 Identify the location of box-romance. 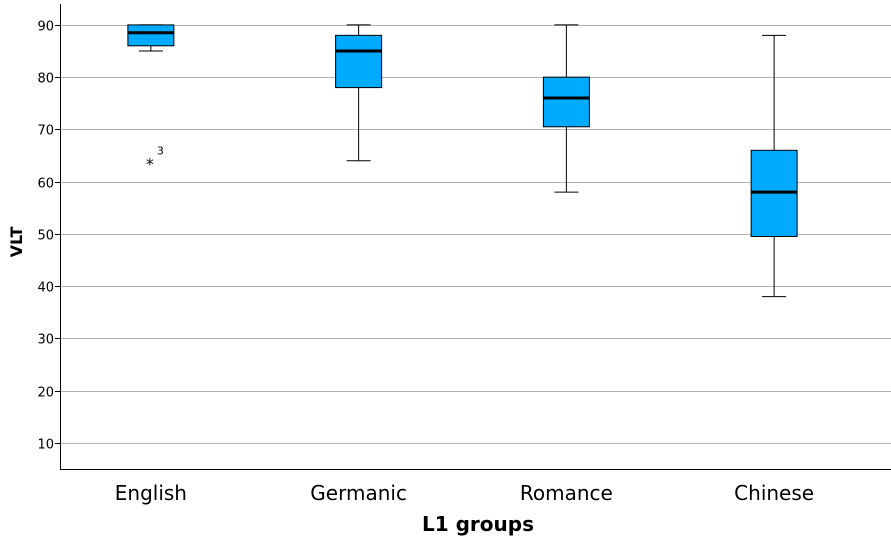
(566, 108).